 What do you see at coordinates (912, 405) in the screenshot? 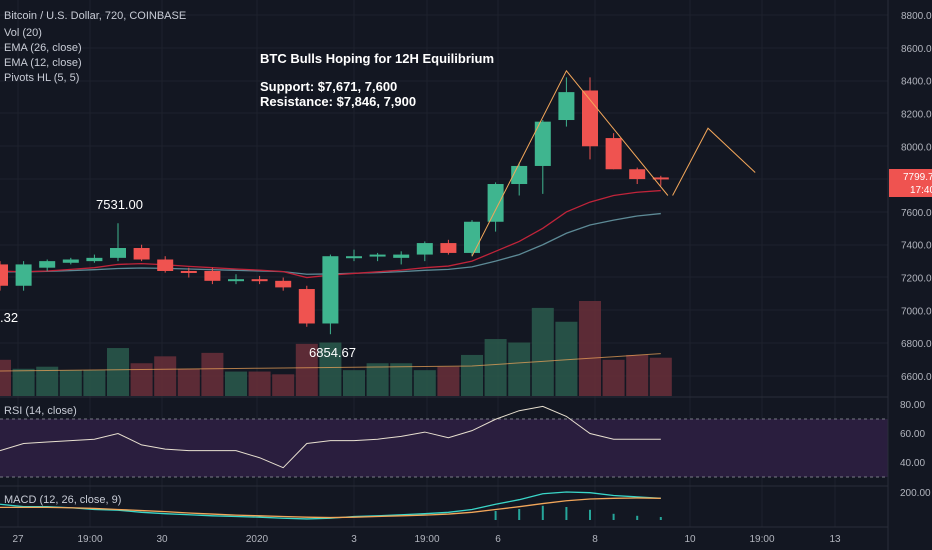
I see `rsi-axis-tick: 80.00` at bounding box center [912, 405].